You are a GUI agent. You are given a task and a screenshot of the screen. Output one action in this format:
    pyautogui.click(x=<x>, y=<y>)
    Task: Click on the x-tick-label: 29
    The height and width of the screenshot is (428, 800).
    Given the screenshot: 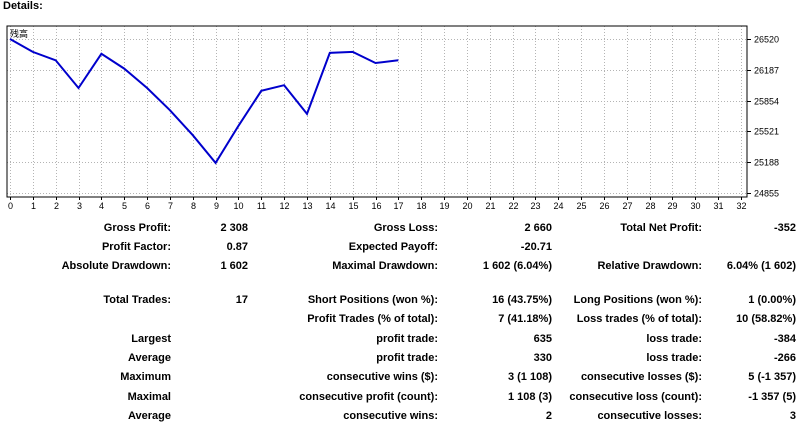 What is the action you would take?
    pyautogui.click(x=672, y=206)
    